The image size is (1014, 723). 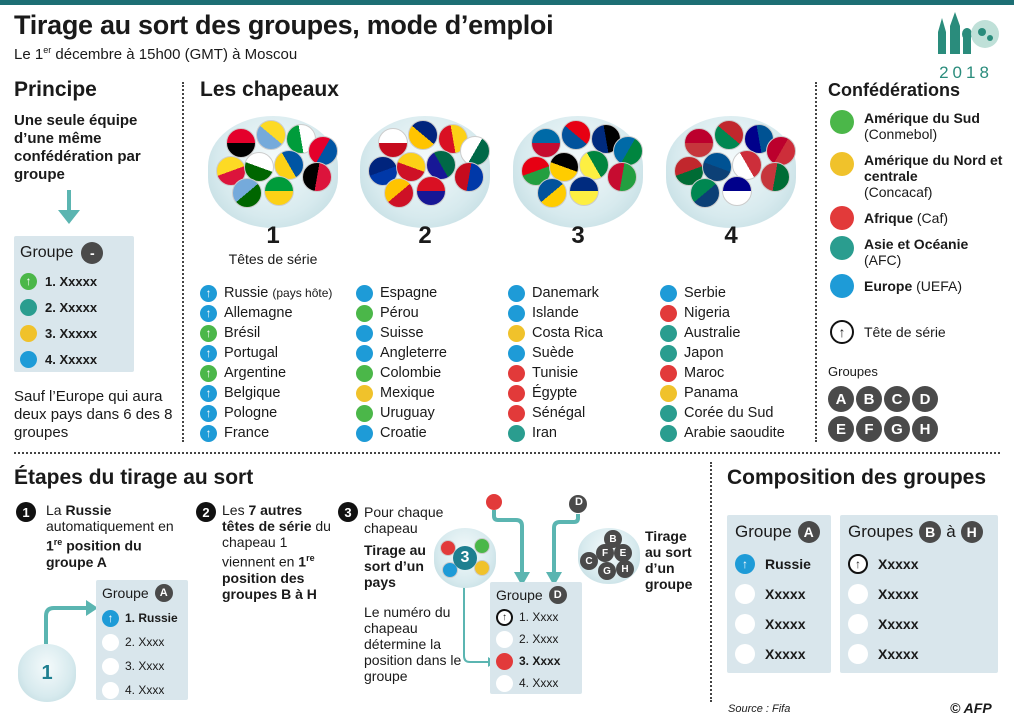 What do you see at coordinates (705, 293) in the screenshot?
I see `team-name: Serbie` at bounding box center [705, 293].